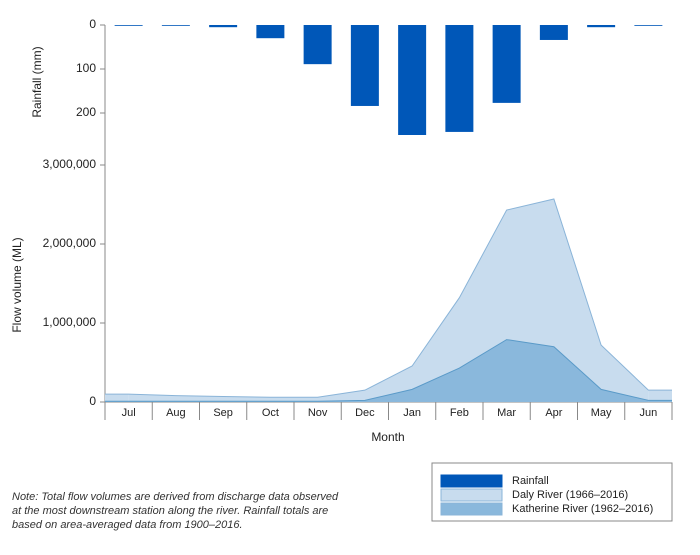  What do you see at coordinates (86, 112) in the screenshot?
I see `y-tick-label: 200` at bounding box center [86, 112].